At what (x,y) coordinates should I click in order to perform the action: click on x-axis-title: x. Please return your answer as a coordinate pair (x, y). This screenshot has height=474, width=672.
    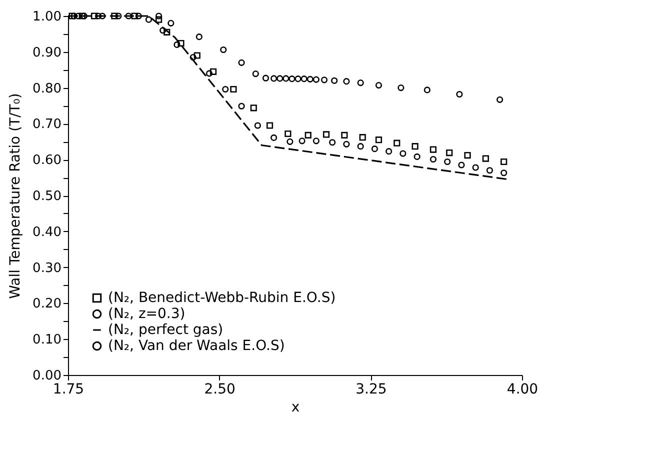
    Looking at the image, I should click on (295, 408).